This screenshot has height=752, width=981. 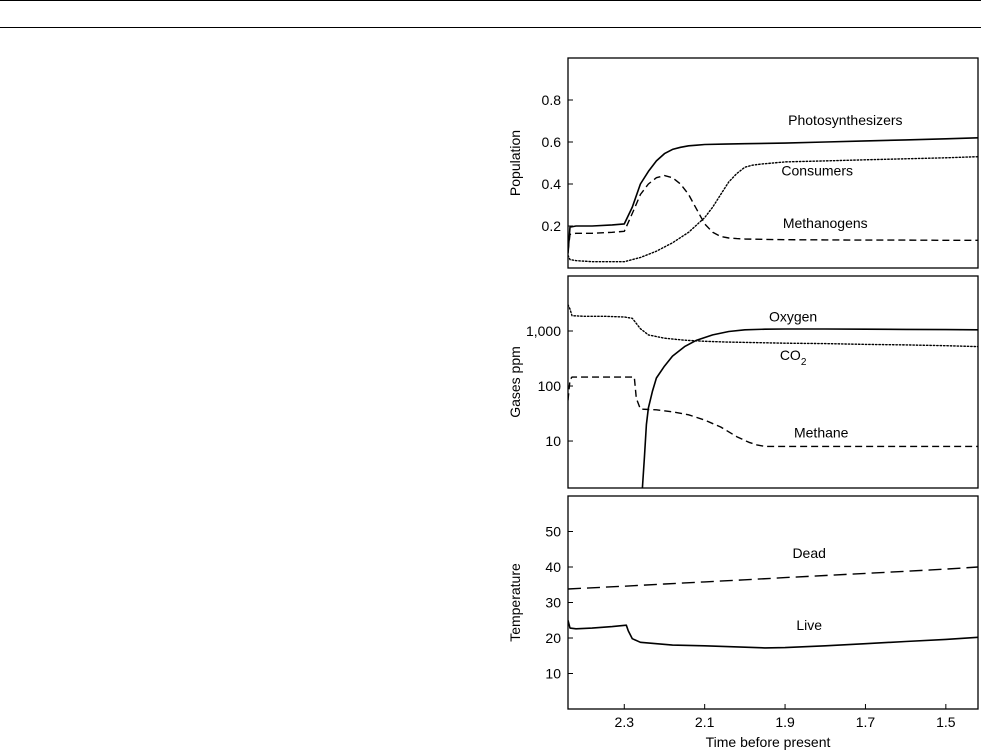 What do you see at coordinates (773, 412) in the screenshot?
I see `series-line-methane` at bounding box center [773, 412].